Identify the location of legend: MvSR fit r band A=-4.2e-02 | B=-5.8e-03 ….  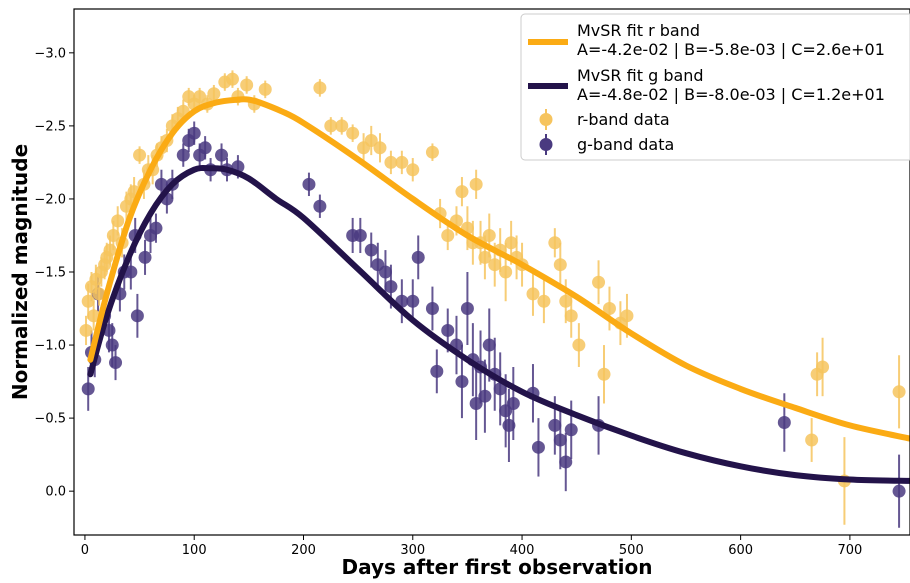
(715, 87).